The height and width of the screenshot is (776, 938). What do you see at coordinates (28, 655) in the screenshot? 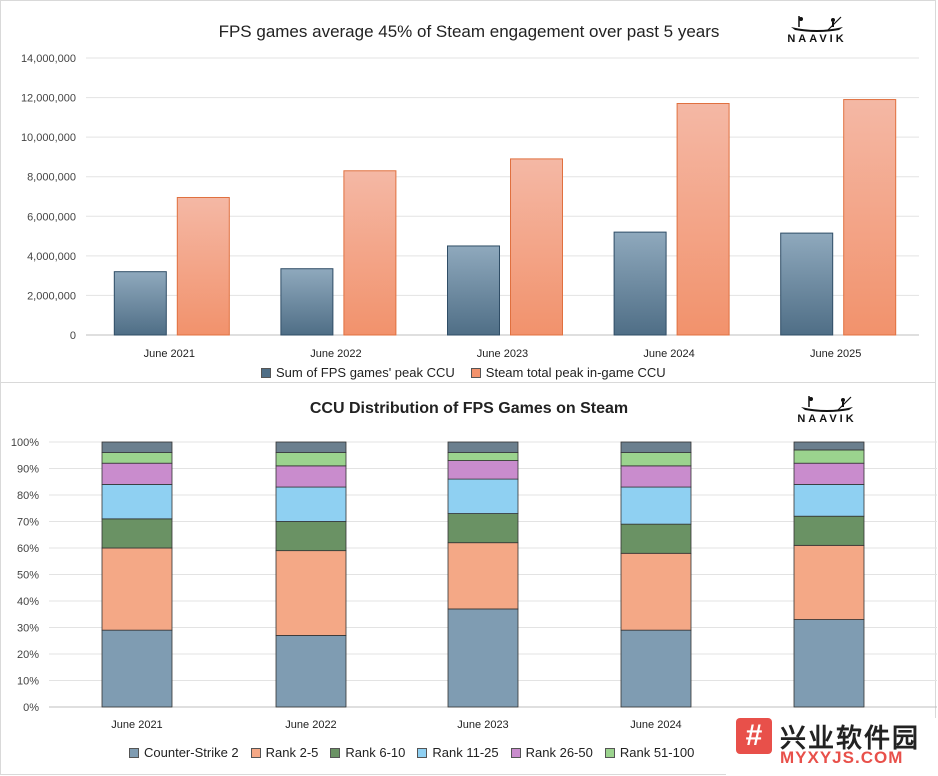
I see `y-tick-label: 20%` at bounding box center [28, 655].